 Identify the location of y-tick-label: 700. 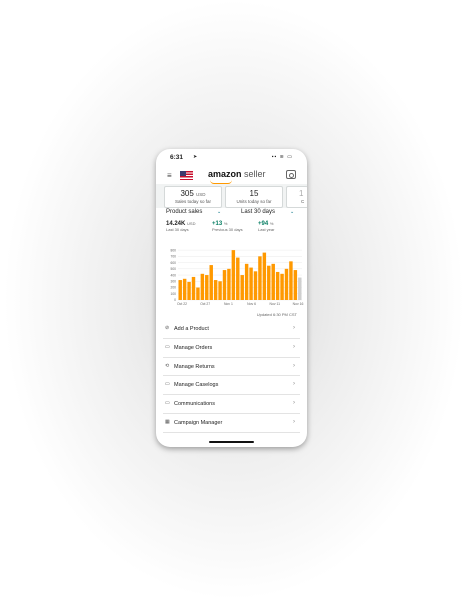
(173, 257).